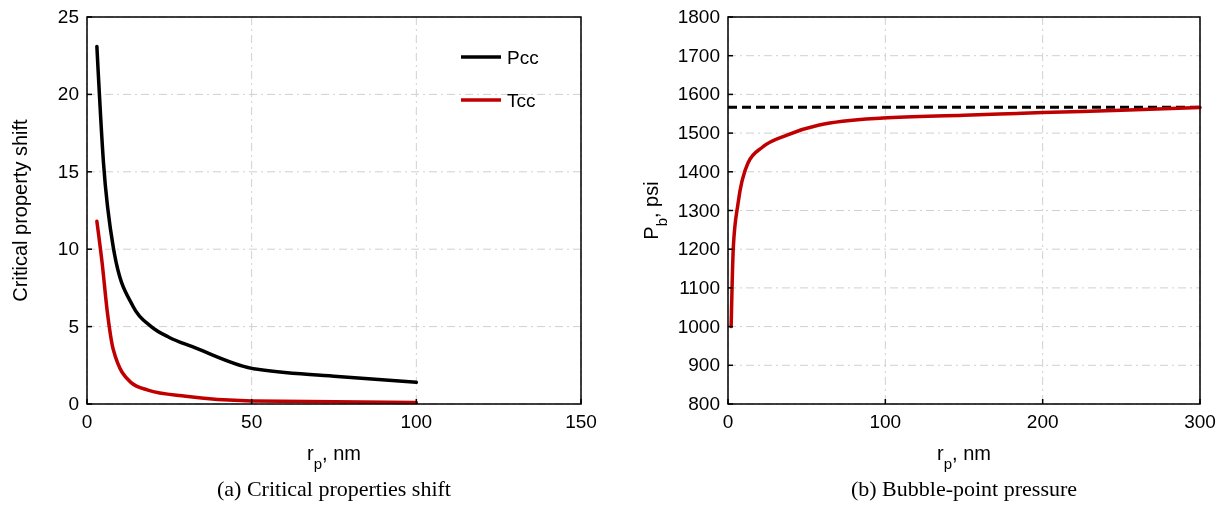 The image size is (1229, 523). What do you see at coordinates (698, 326) in the screenshot?
I see `y-tick-label: 1000` at bounding box center [698, 326].